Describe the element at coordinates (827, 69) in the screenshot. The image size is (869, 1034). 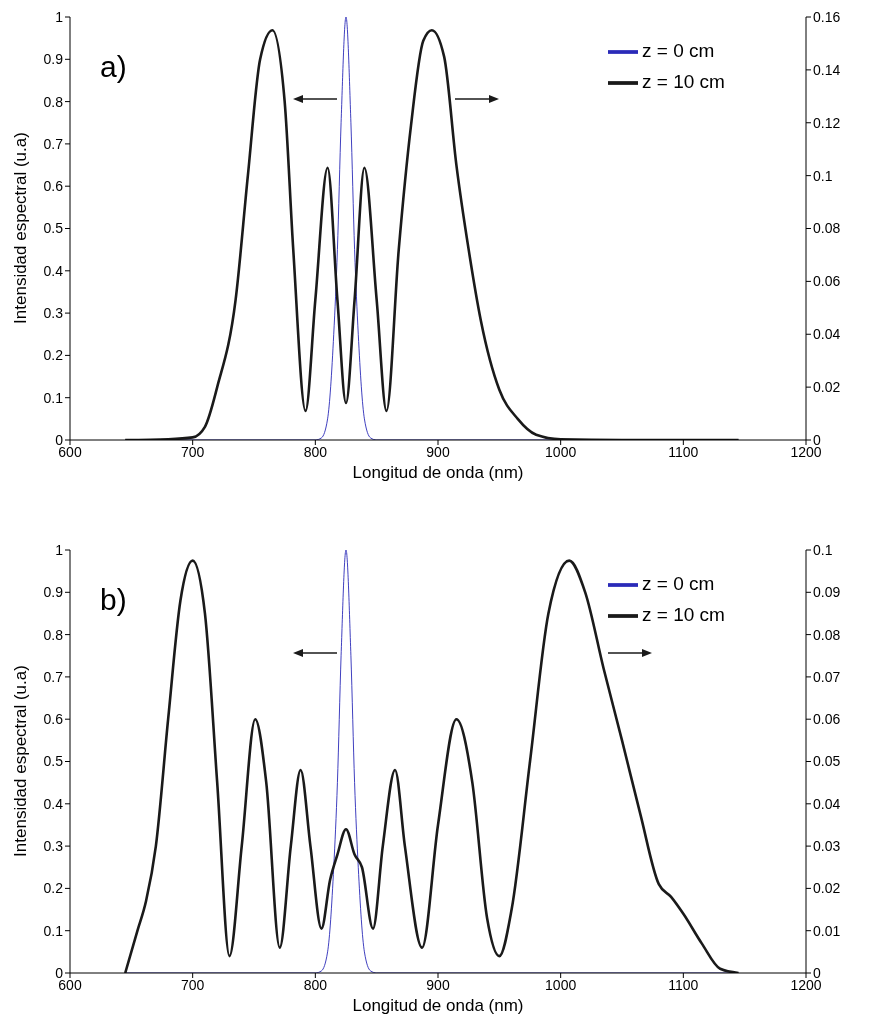
I see `y2-tick-label: 0.14` at that location.